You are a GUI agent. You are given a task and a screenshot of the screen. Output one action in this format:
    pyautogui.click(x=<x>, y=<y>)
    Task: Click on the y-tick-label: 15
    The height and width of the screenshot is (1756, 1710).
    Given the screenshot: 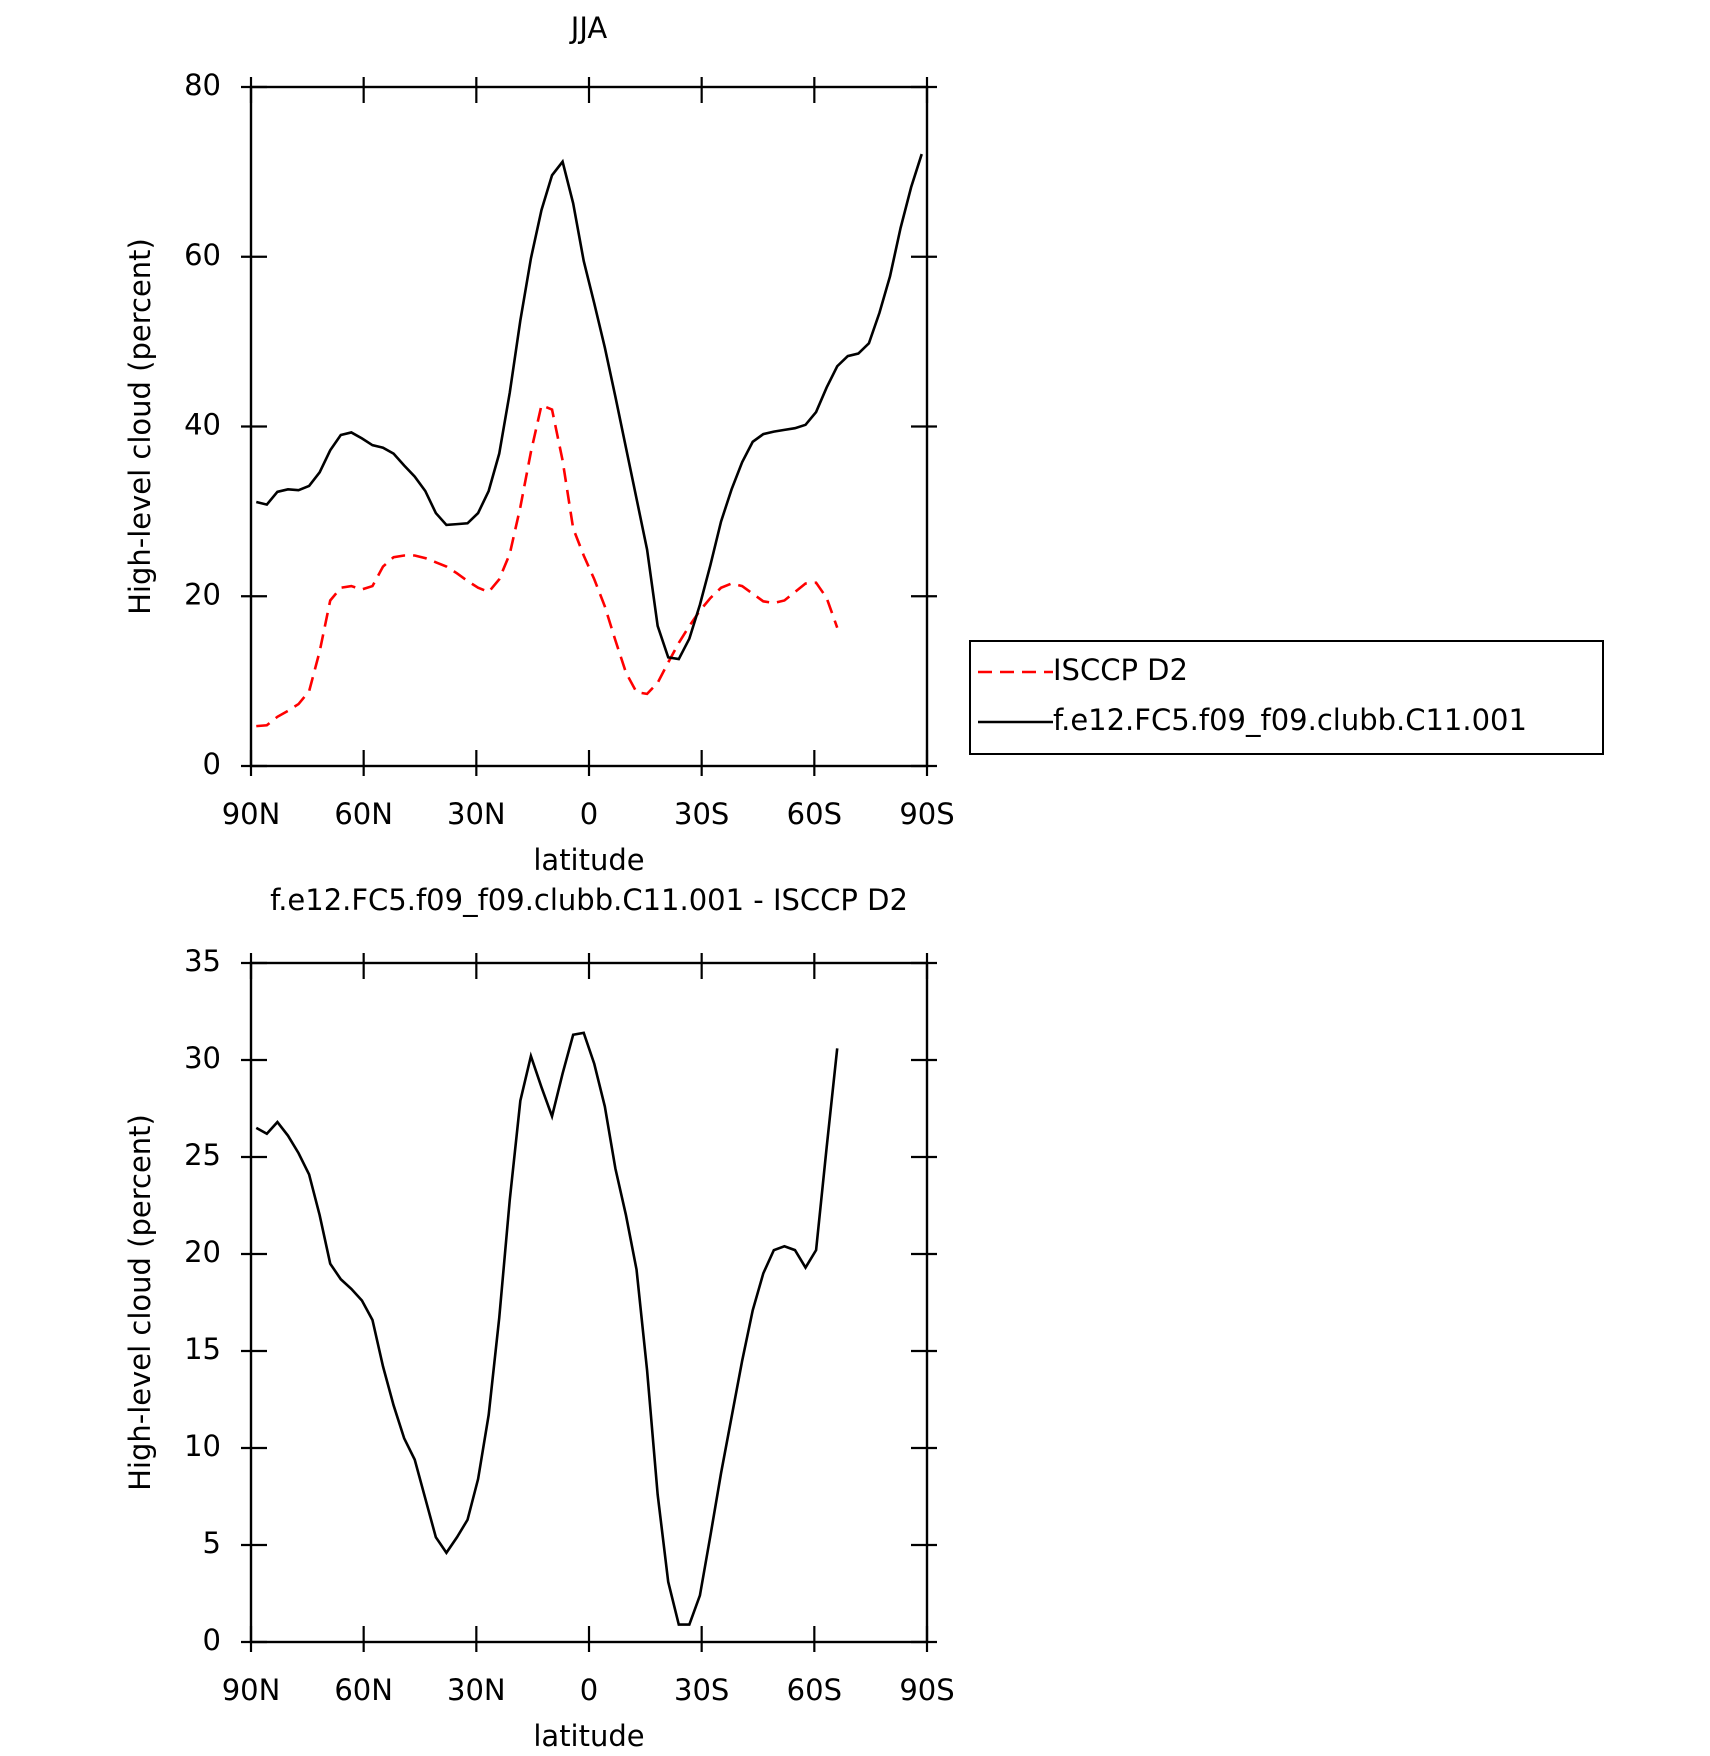 What is the action you would take?
    pyautogui.click(x=202, y=1349)
    